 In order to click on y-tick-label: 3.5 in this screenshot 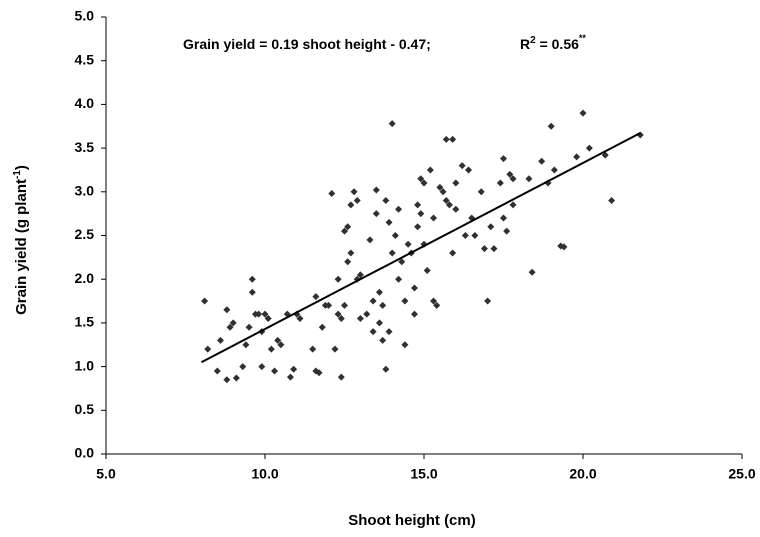, I will do `click(85, 147)`.